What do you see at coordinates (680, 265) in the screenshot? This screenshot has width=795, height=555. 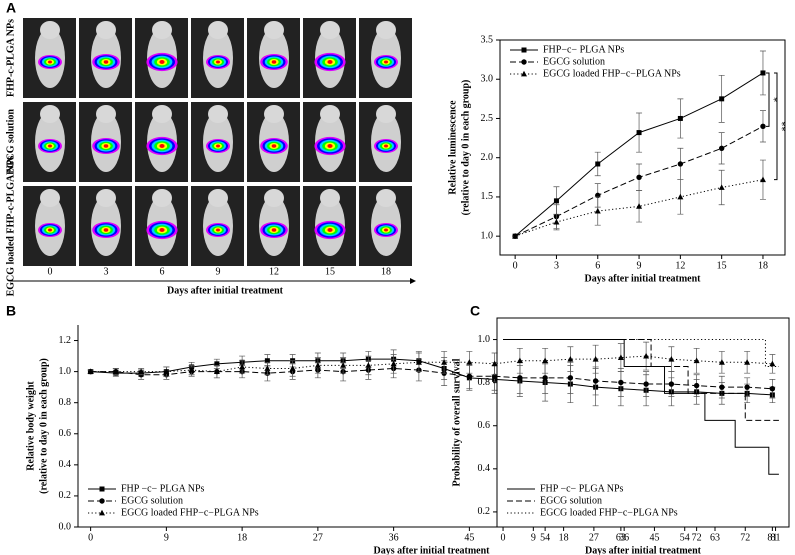 I see `x-tick-label: 12` at bounding box center [680, 265].